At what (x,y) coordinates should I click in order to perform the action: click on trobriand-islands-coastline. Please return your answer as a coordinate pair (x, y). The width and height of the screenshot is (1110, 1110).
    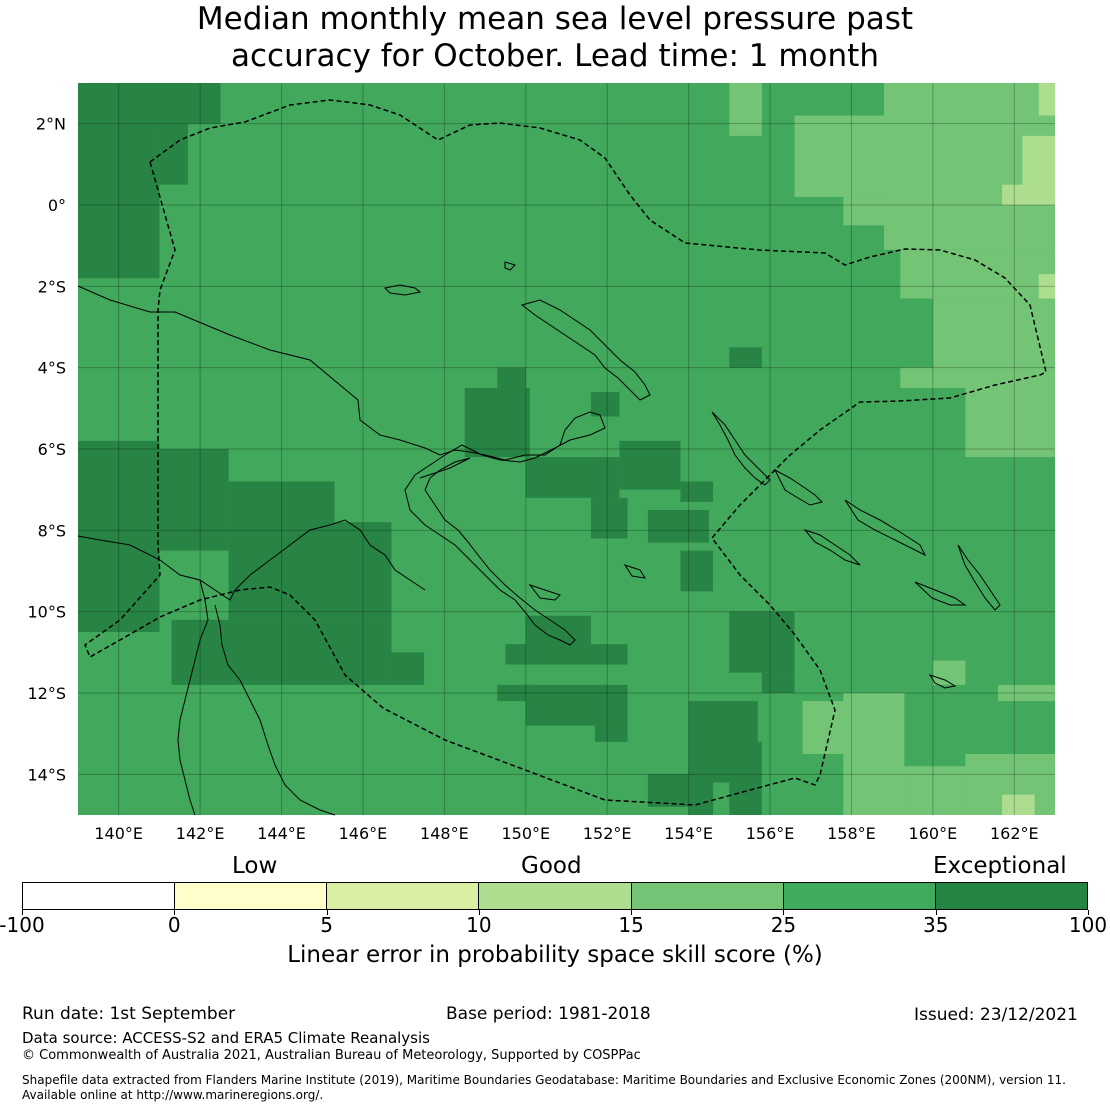
    Looking at the image, I should click on (635, 571).